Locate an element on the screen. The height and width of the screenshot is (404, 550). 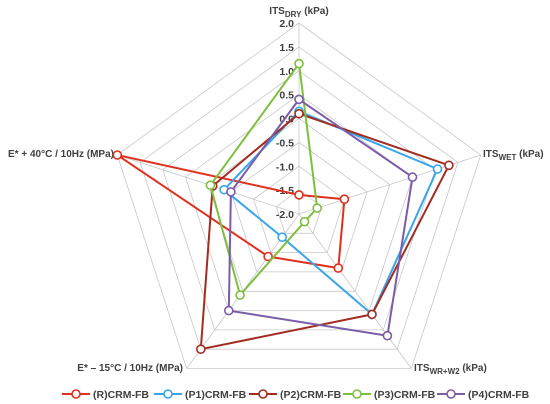
axis-label-4: E* + 40°C / 10Hz (MPa) is located at coordinates (61, 154).